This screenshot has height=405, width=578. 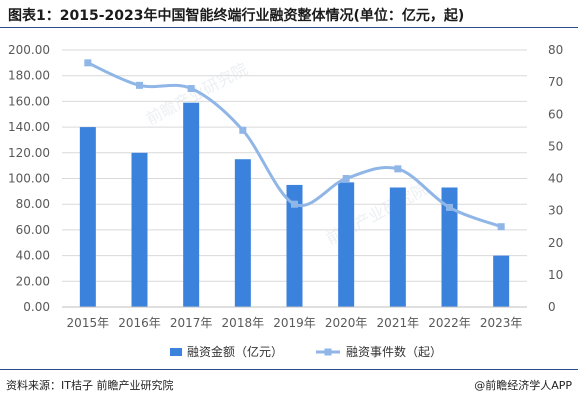 I want to click on legend-swatch-marker, so click(x=328, y=352).